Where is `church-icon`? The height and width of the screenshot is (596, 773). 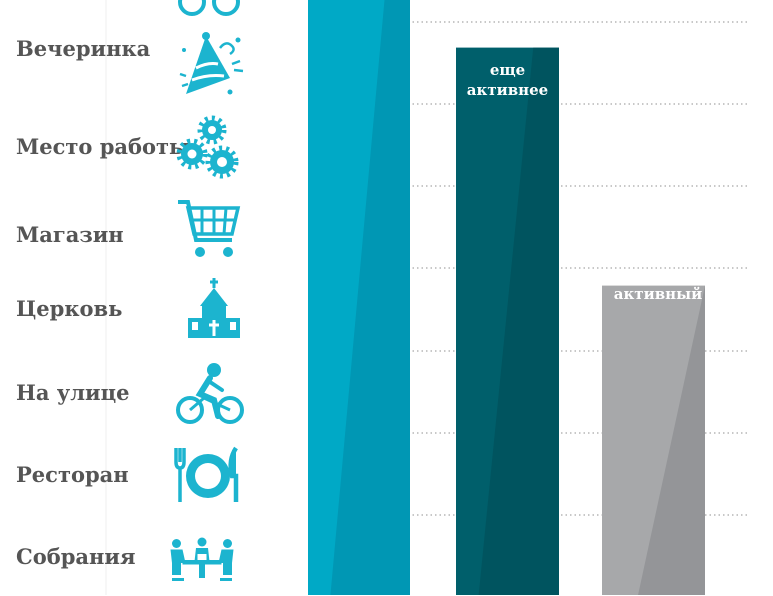 church-icon is located at coordinates (214, 308).